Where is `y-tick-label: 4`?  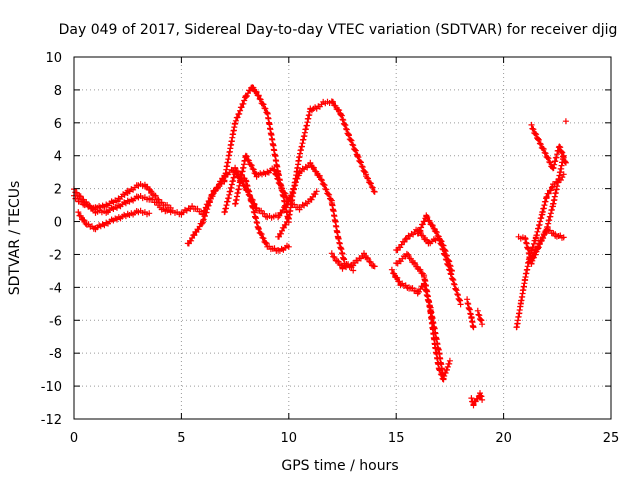
y-tick-label: 4 is located at coordinates (58, 157).